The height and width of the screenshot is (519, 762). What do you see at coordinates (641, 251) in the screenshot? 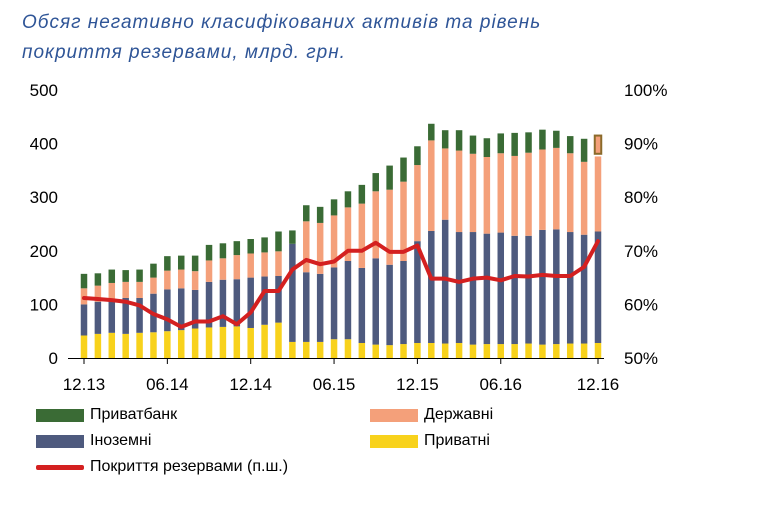
I see `y-right-tick-label: 70%` at bounding box center [641, 251].